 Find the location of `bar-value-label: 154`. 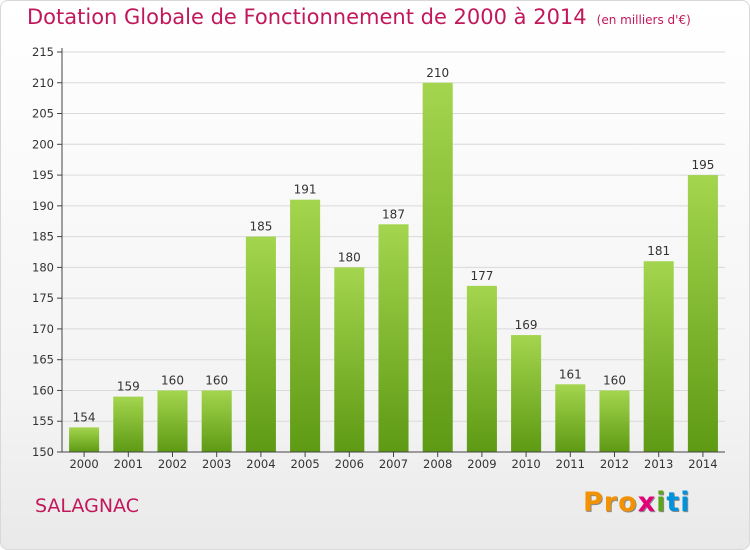

bar-value-label: 154 is located at coordinates (84, 417).